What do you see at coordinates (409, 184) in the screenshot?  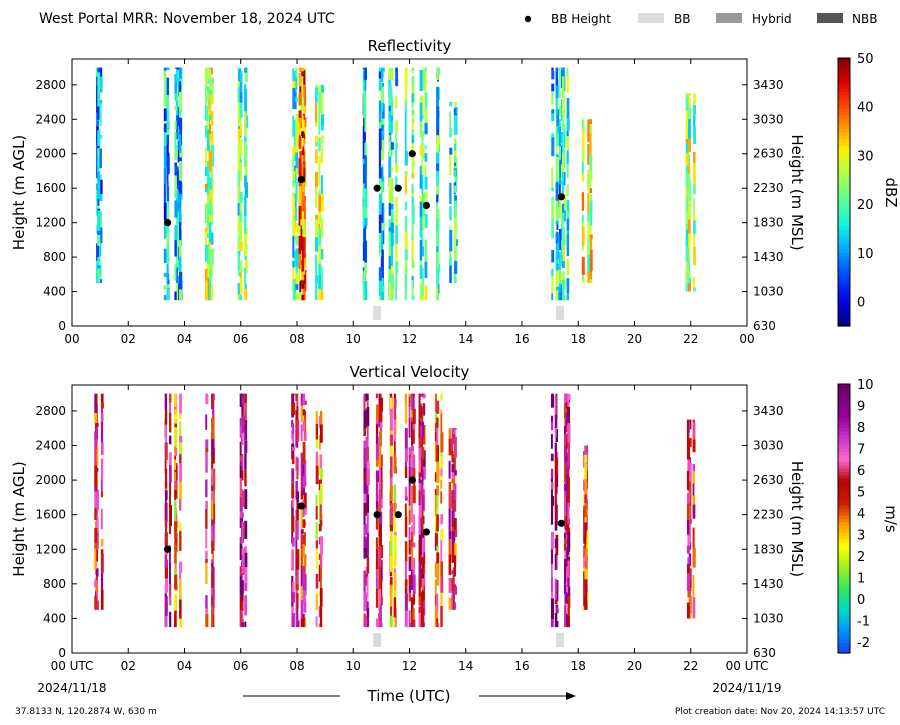 I see `reflectivity-echo-column` at bounding box center [409, 184].